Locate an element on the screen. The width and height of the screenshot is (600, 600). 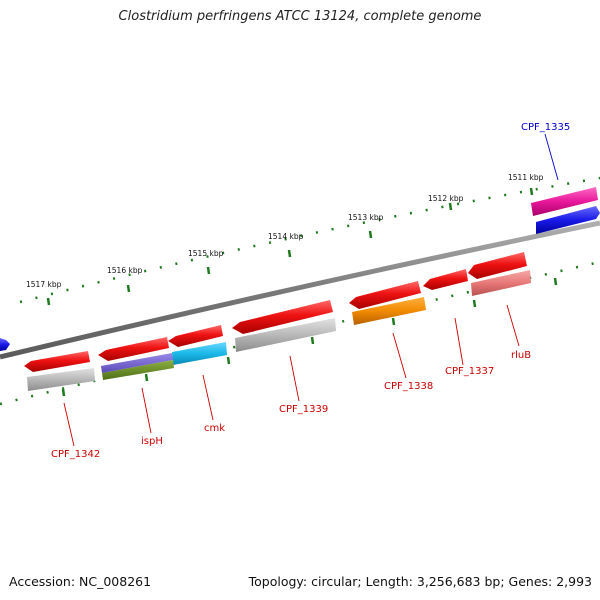
ruler-label: 1514 kbp is located at coordinates (286, 236).